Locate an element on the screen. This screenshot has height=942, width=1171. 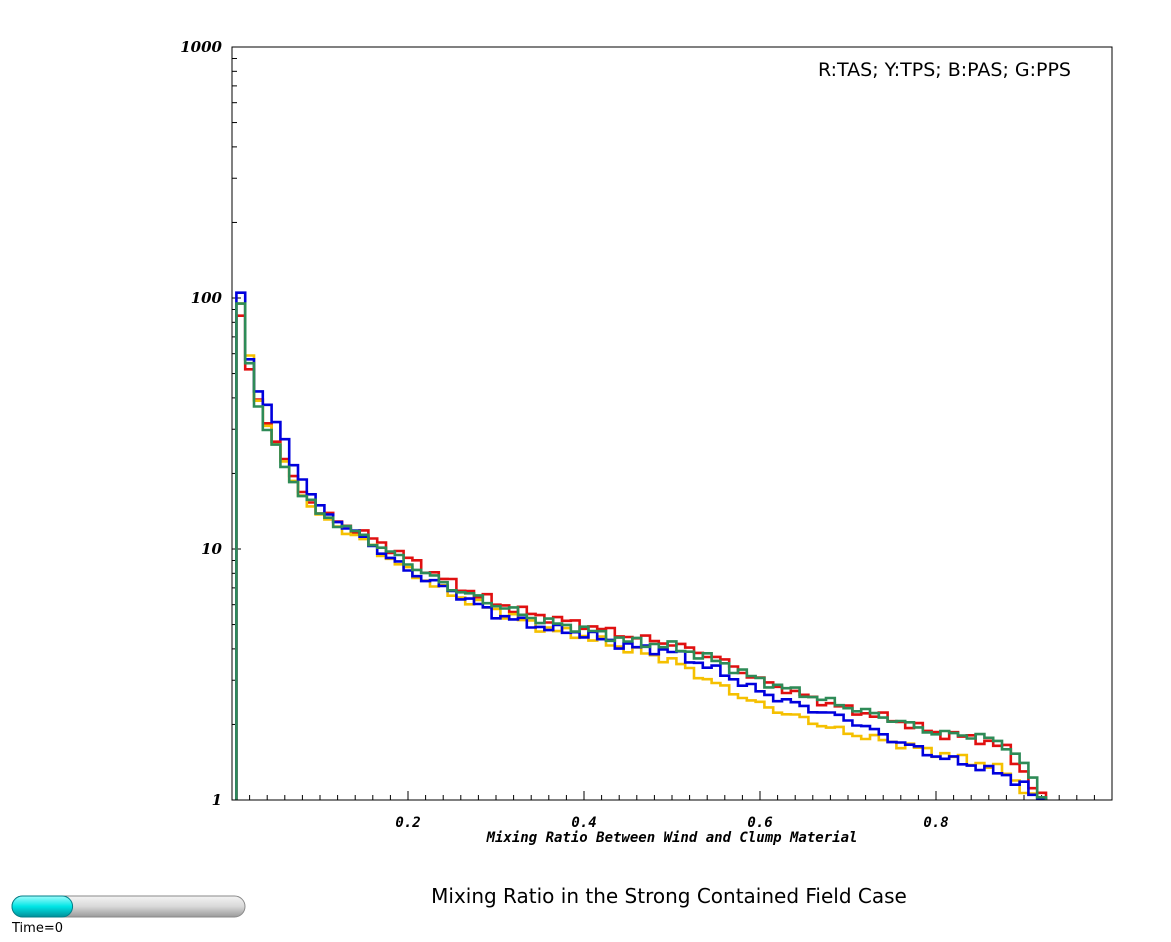
y-tick-label: 10 is located at coordinates (211, 549).